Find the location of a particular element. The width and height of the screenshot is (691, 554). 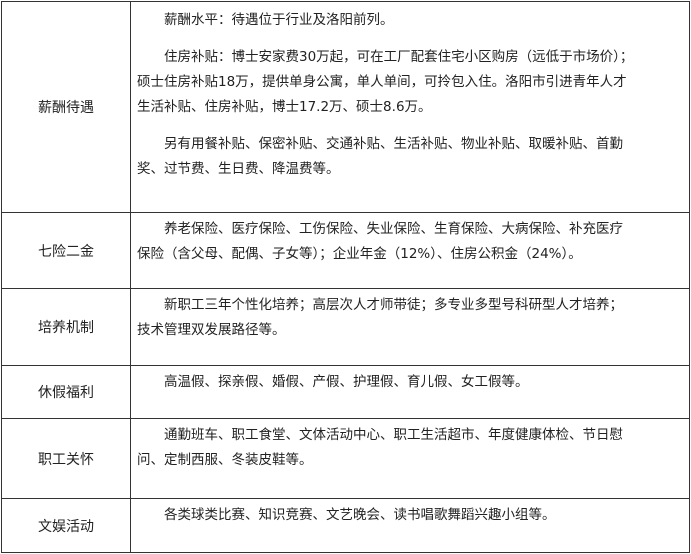

row-content: 高温假、探亲假、婚假、产假、护理假、育儿假、女工假等。 is located at coordinates (410, 392).